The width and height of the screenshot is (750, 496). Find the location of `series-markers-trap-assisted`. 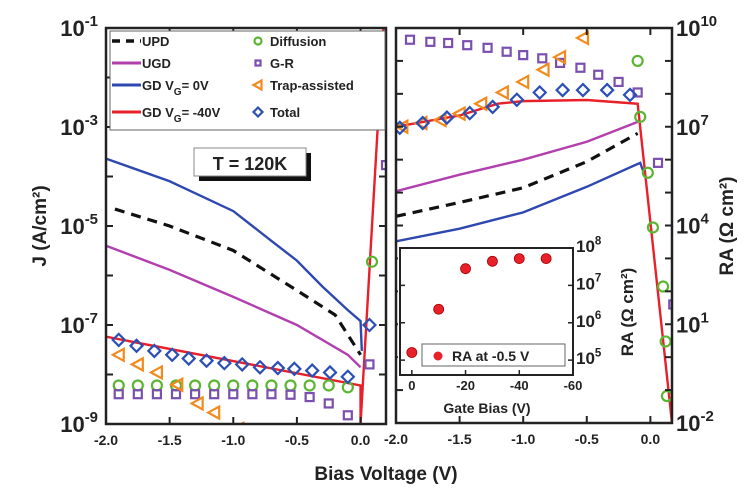

series-markers-trap-assisted is located at coordinates (177, 385).